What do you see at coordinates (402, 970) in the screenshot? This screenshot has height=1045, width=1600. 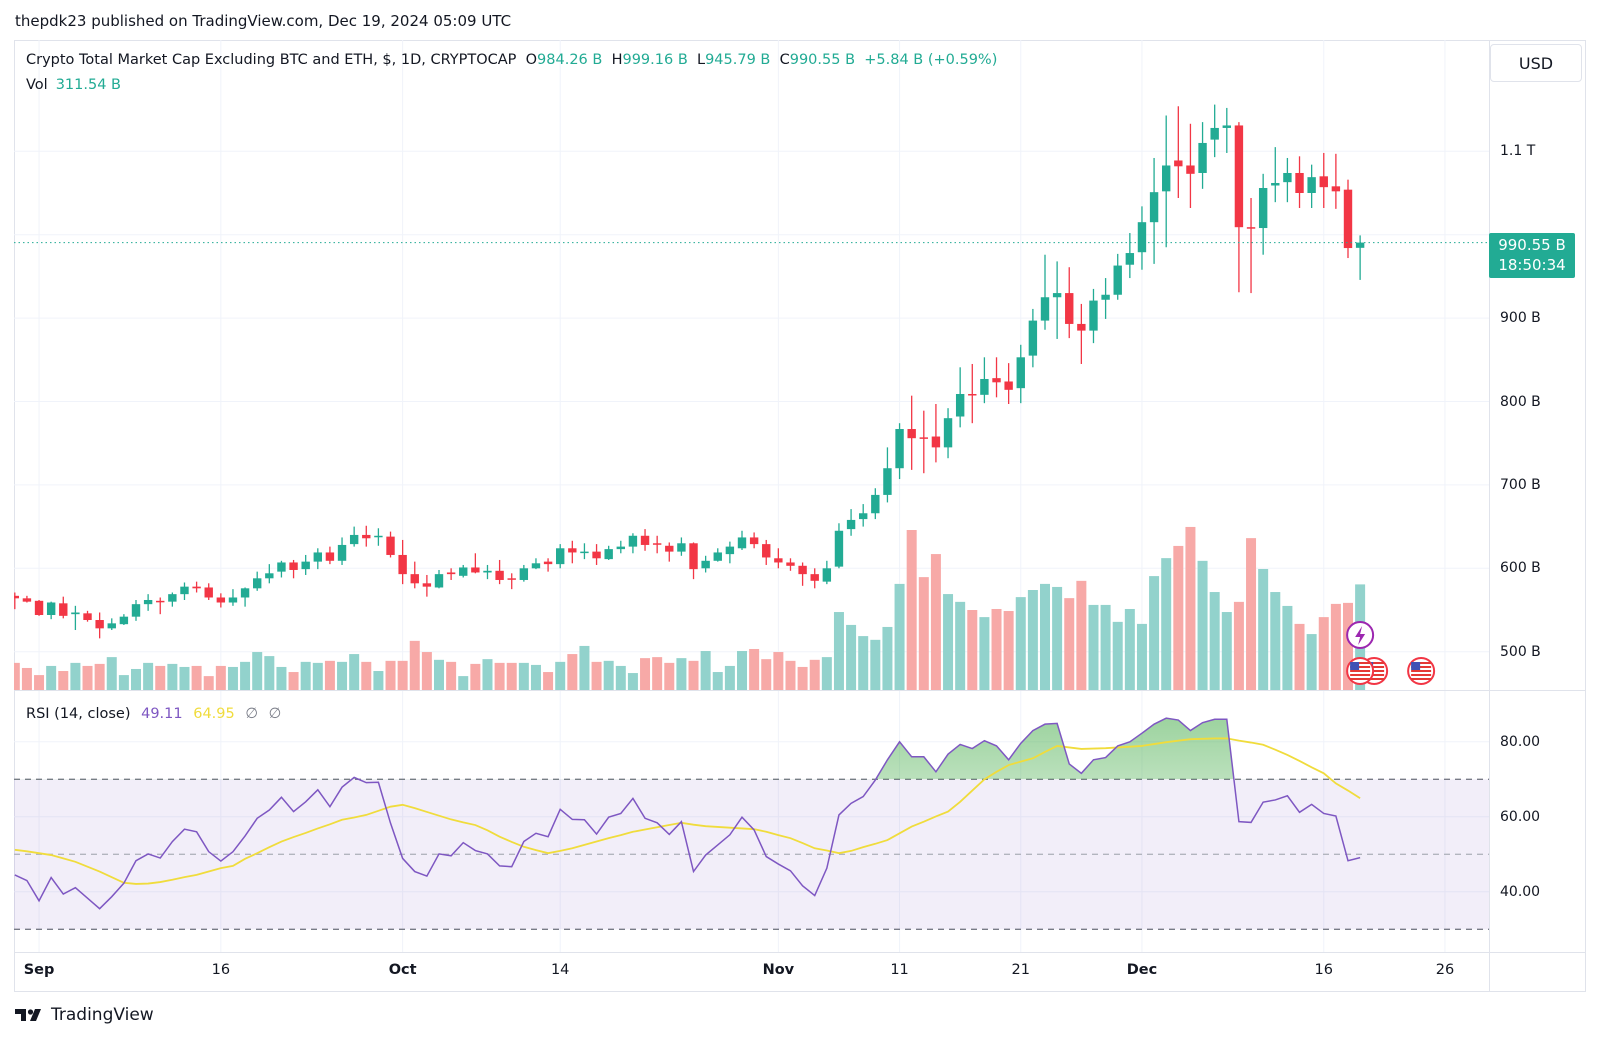 I see `time-tick-label: Oct` at bounding box center [402, 970].